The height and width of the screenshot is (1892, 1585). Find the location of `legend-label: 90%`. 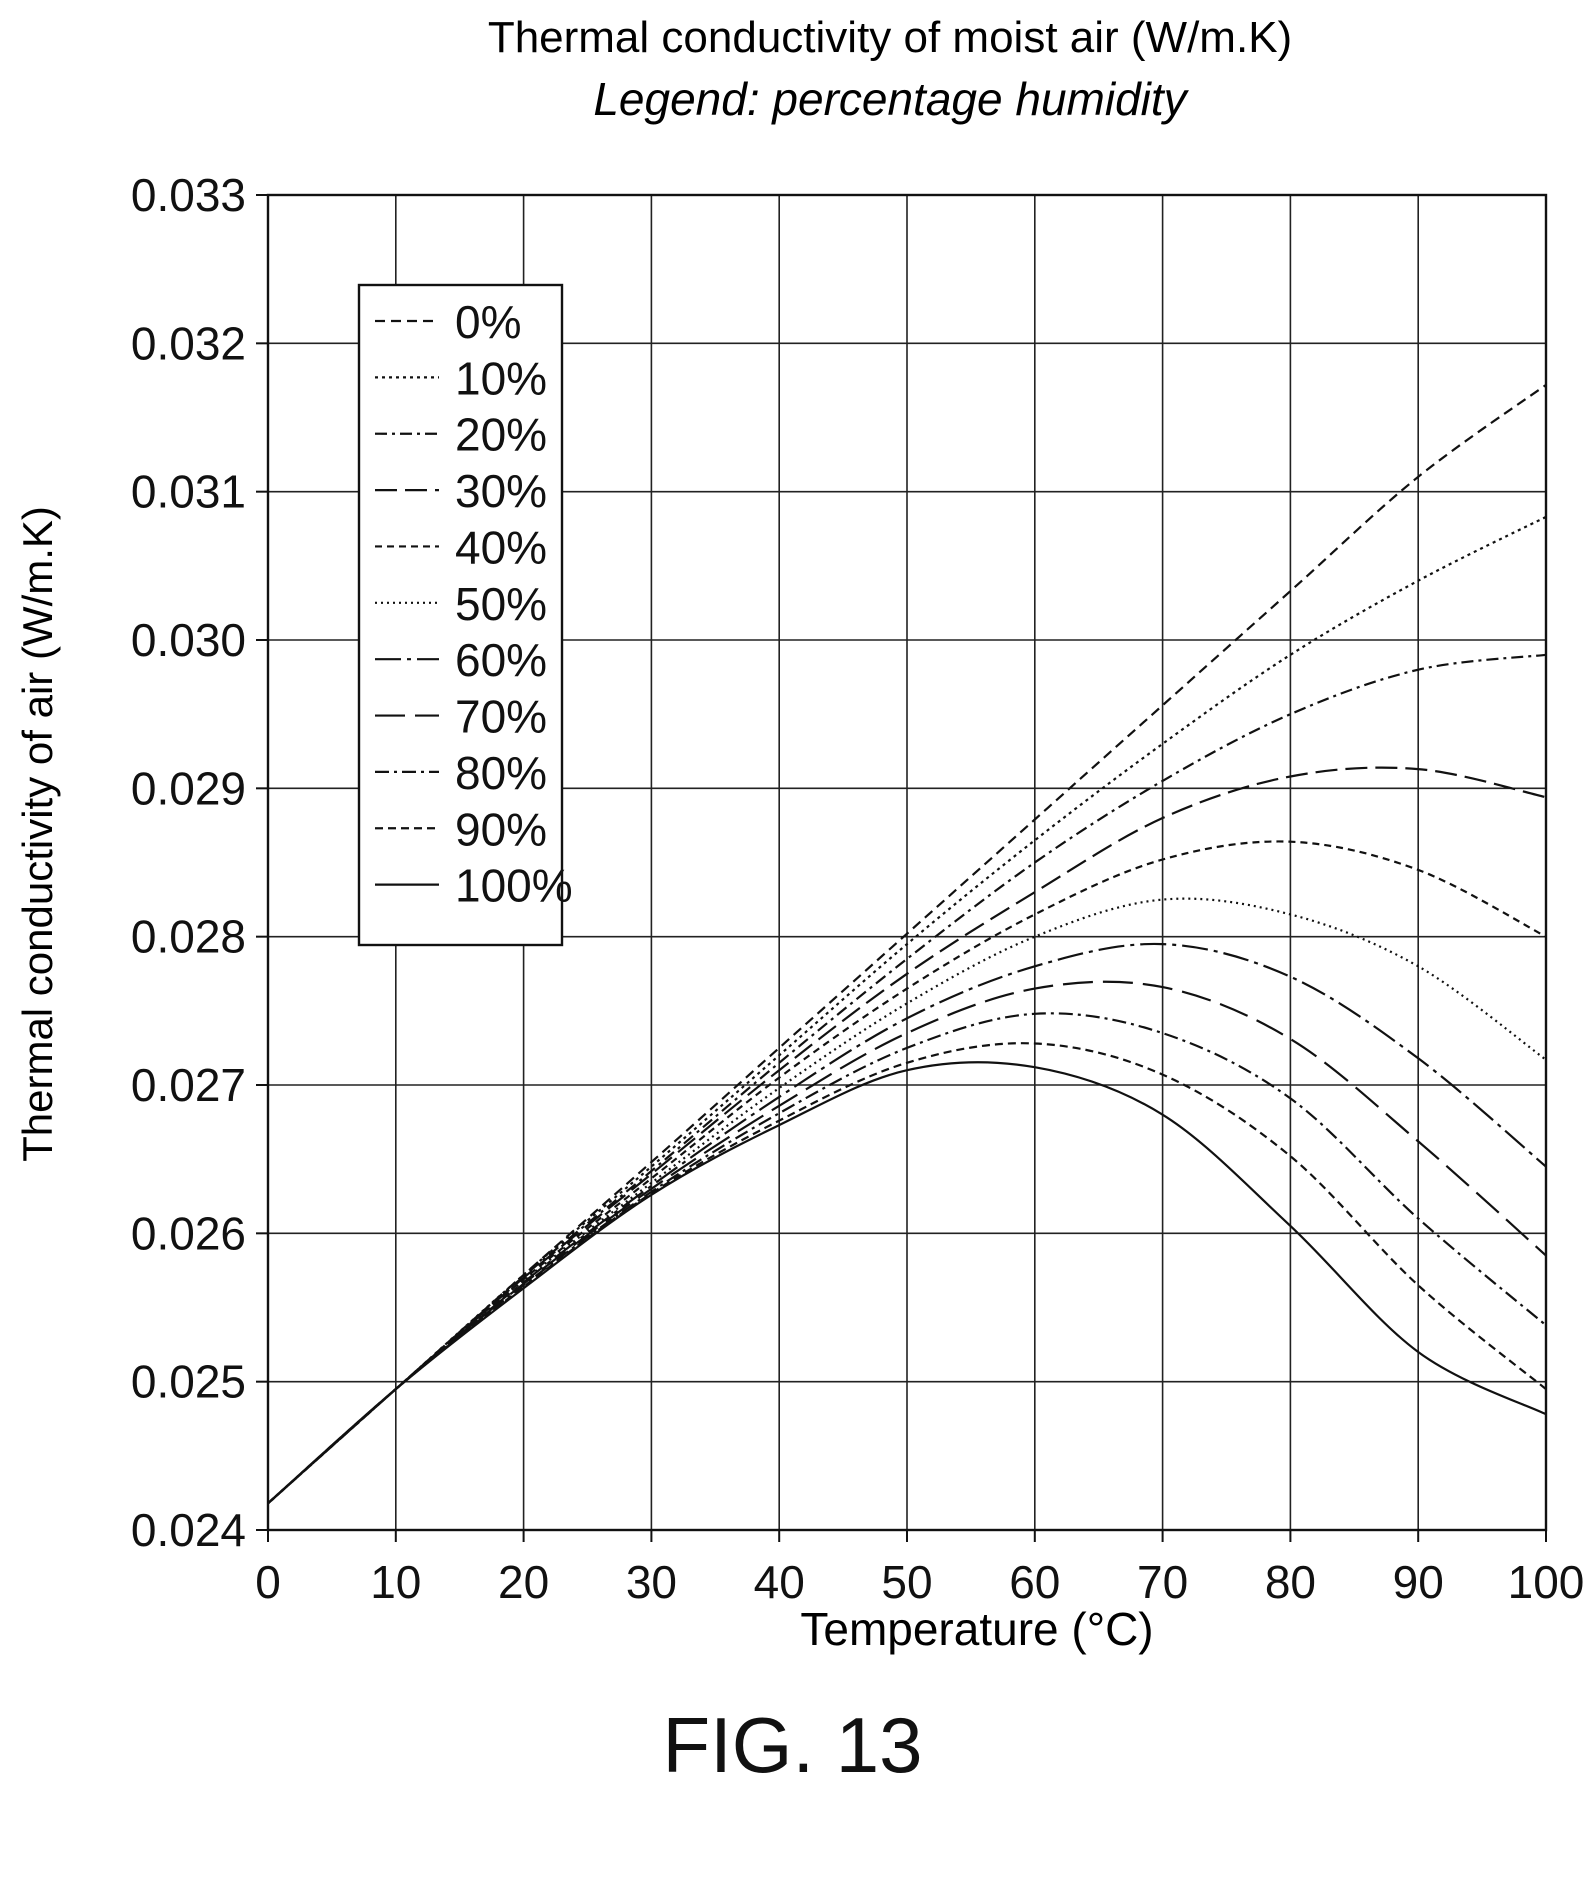

legend-label: 90% is located at coordinates (501, 829).